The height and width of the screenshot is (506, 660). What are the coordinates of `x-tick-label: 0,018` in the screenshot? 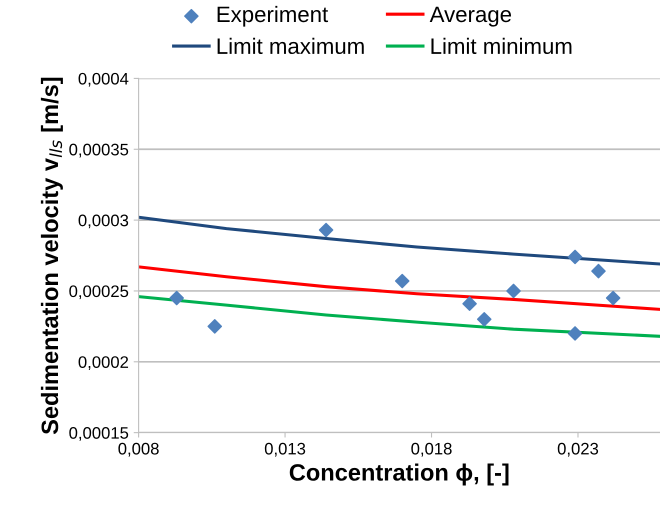 It's located at (431, 449).